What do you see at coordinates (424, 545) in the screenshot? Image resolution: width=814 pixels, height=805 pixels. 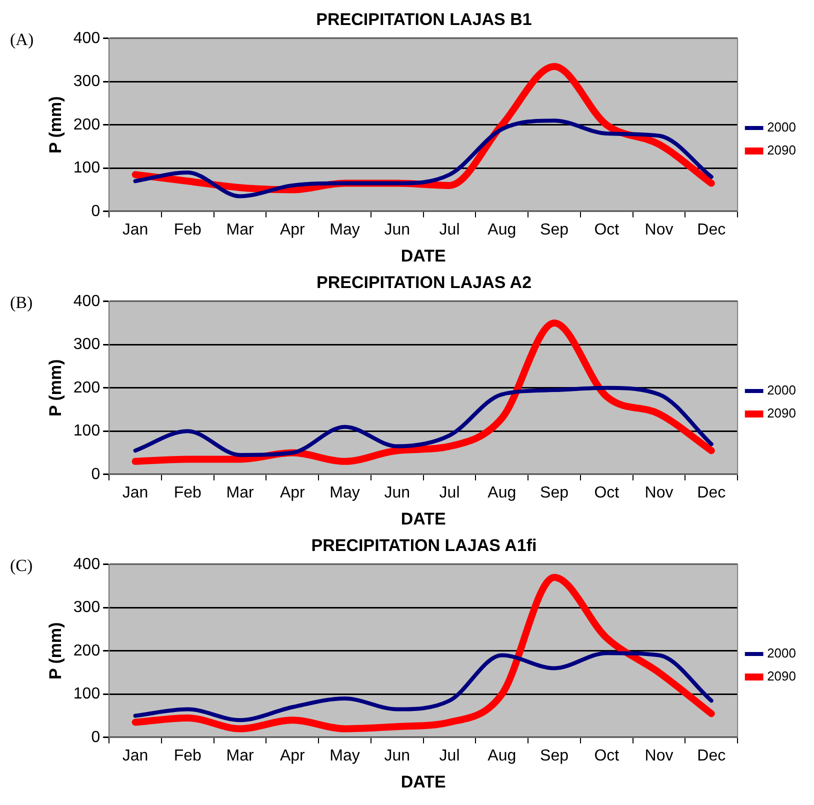 I see `chart-title: PRECIPITATION LAJAS A1fi` at bounding box center [424, 545].